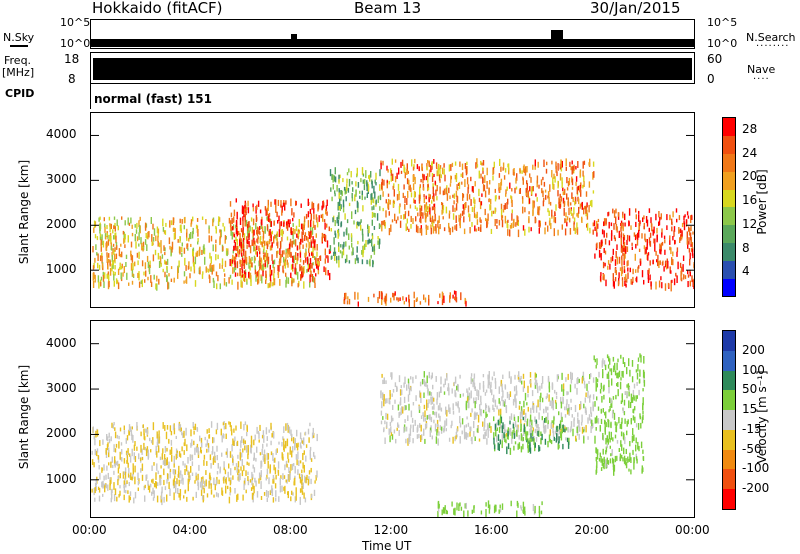  What do you see at coordinates (18, 72) in the screenshot?
I see `freq-unit-label: [MHz]` at bounding box center [18, 72].